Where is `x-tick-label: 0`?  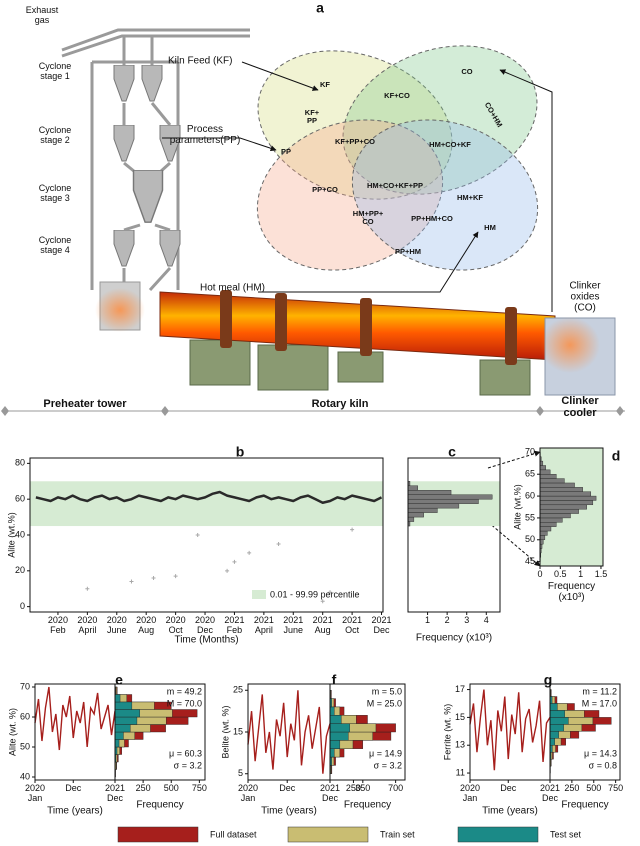 x-tick-label: 0 is located at coordinates (540, 574).